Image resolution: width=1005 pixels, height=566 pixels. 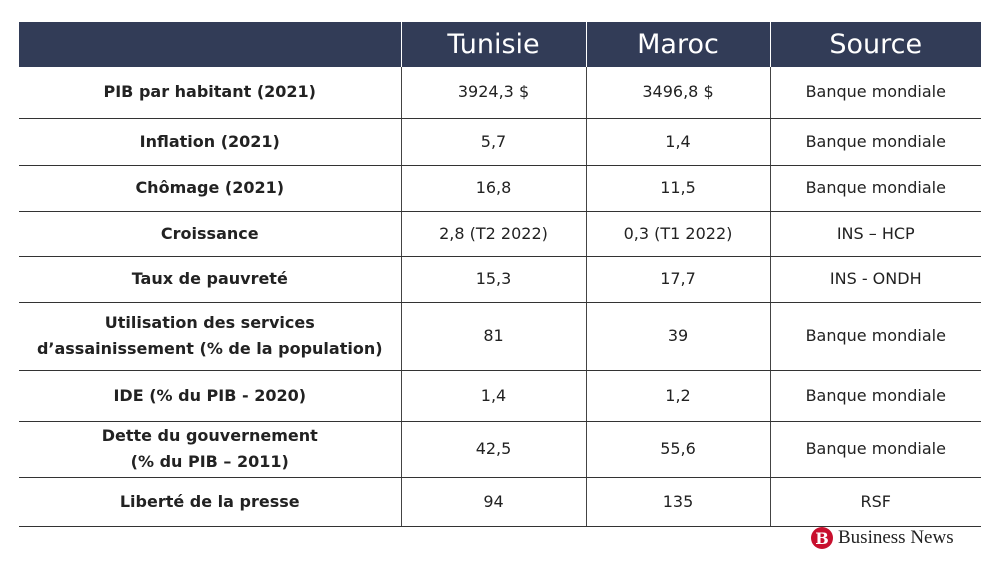 I want to click on row-label: Taux de pauvreté, so click(x=210, y=279).